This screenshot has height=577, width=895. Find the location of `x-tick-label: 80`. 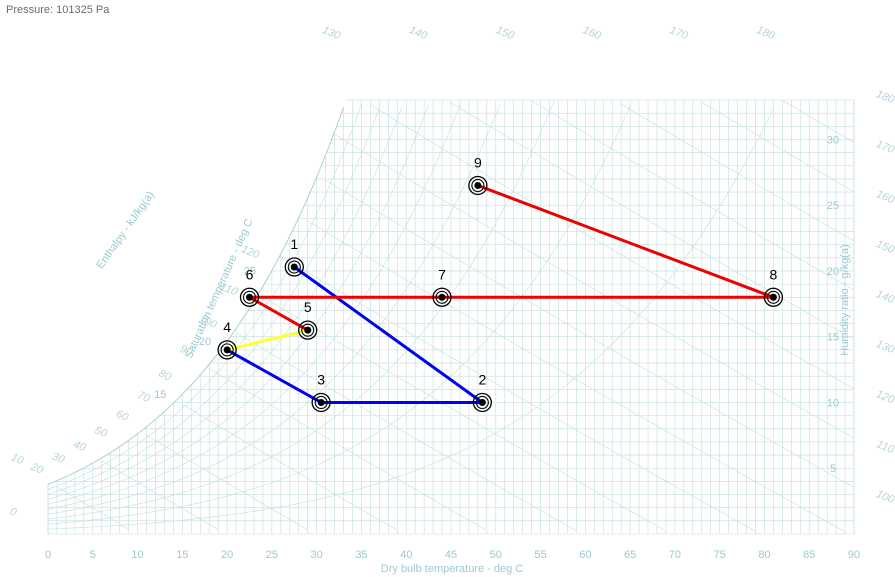

x-tick-label: 80 is located at coordinates (764, 555).